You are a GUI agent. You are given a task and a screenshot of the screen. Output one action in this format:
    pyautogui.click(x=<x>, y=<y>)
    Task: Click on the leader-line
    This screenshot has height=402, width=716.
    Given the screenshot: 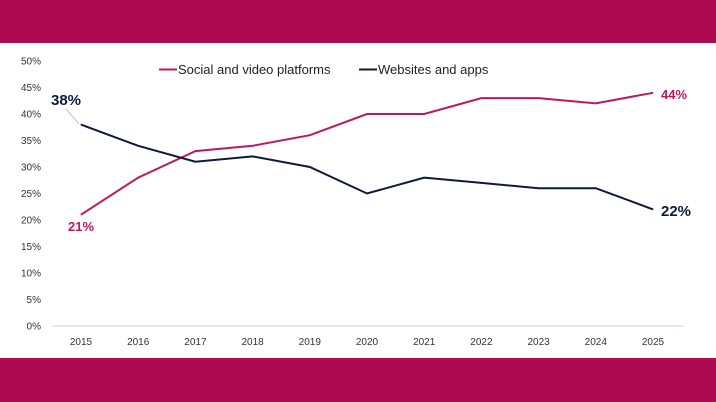 What is the action you would take?
    pyautogui.click(x=72, y=116)
    